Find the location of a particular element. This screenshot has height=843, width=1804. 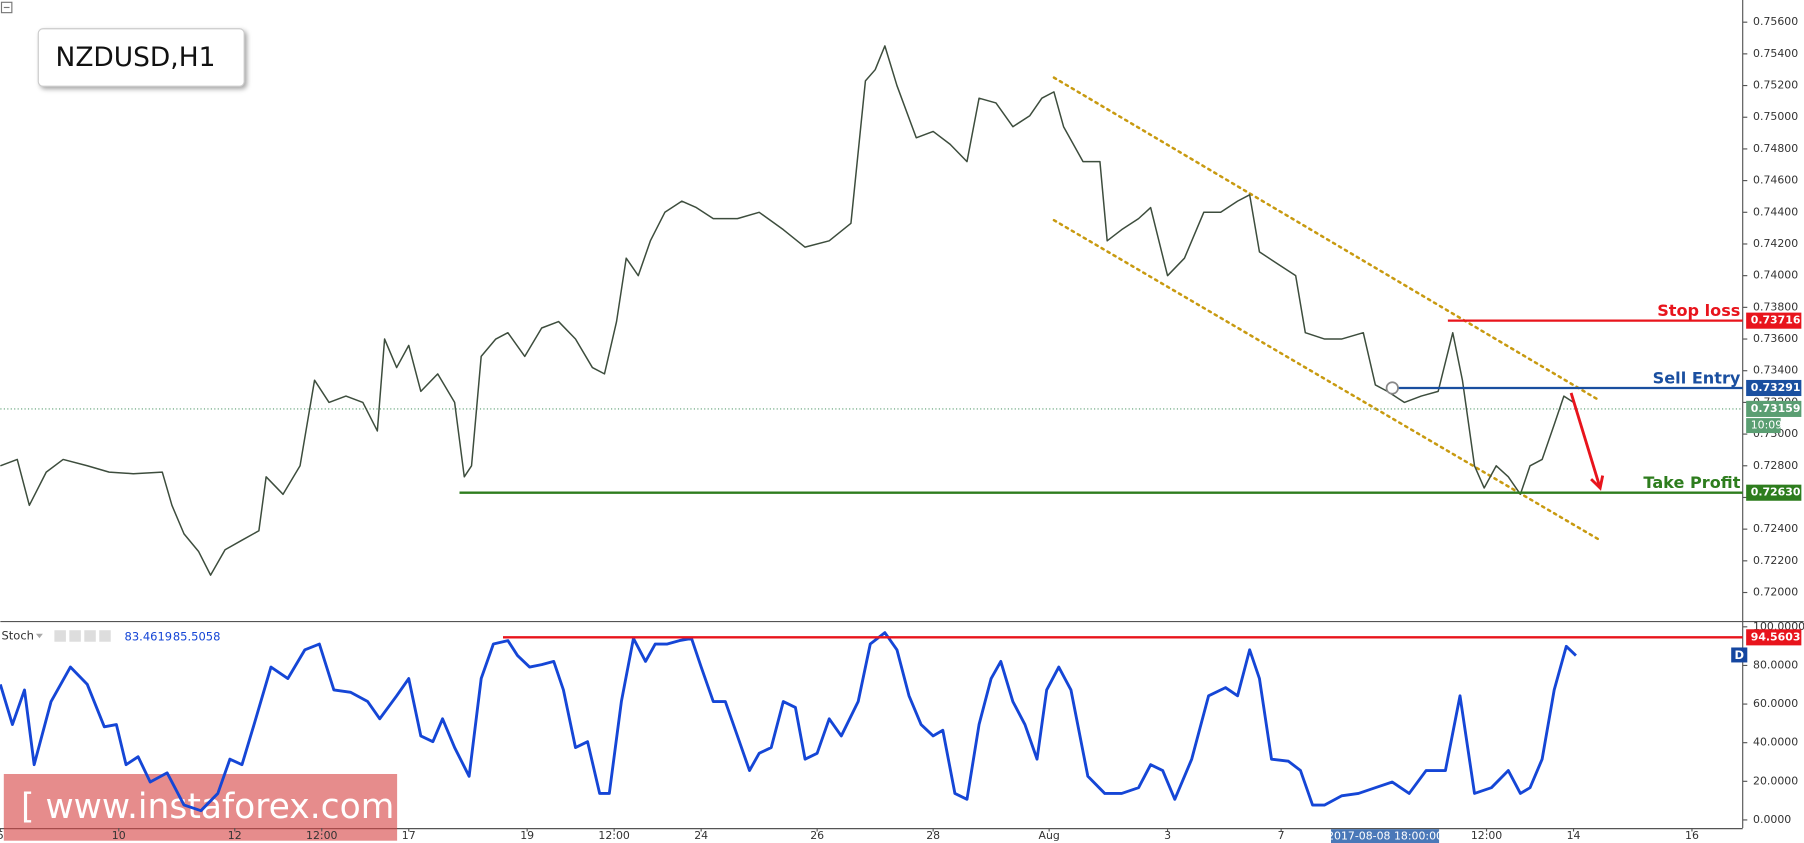

y-tick-label: 0.72800 is located at coordinates (1775, 465).